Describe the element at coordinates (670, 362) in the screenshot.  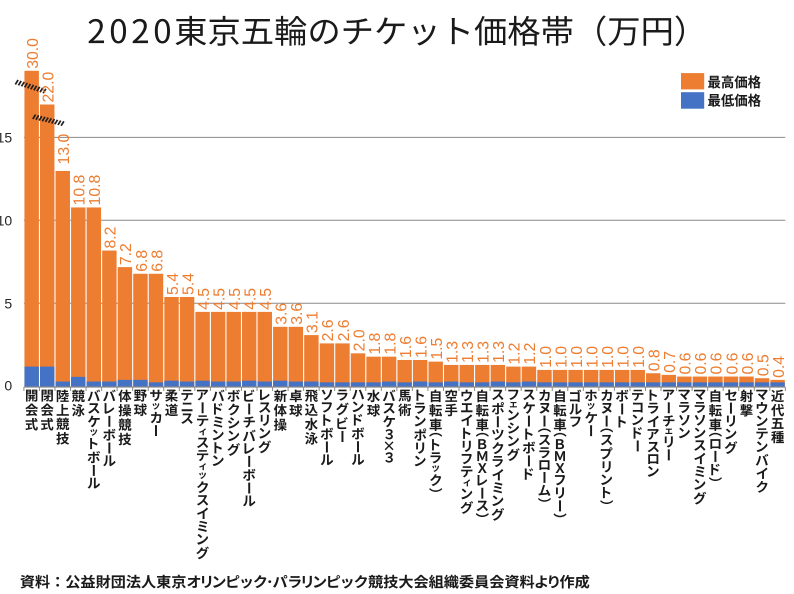
I see `svg-text: 0.7` at that location.